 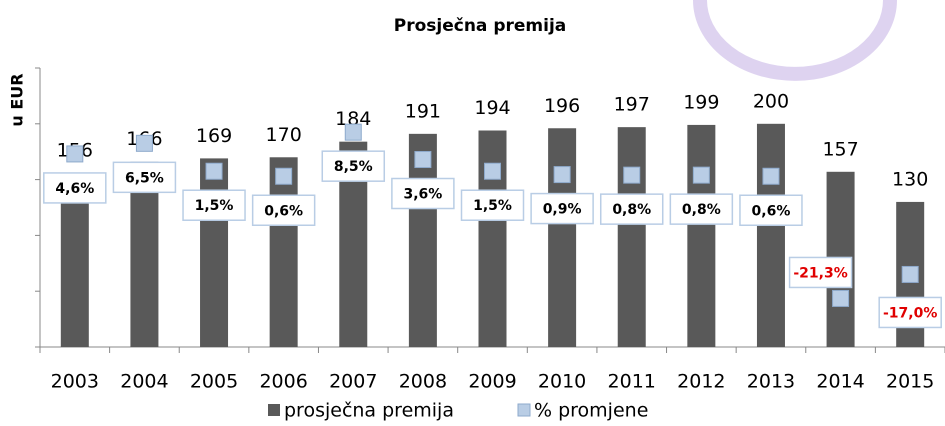 I want to click on value-label: 8,5%, so click(x=353, y=167).